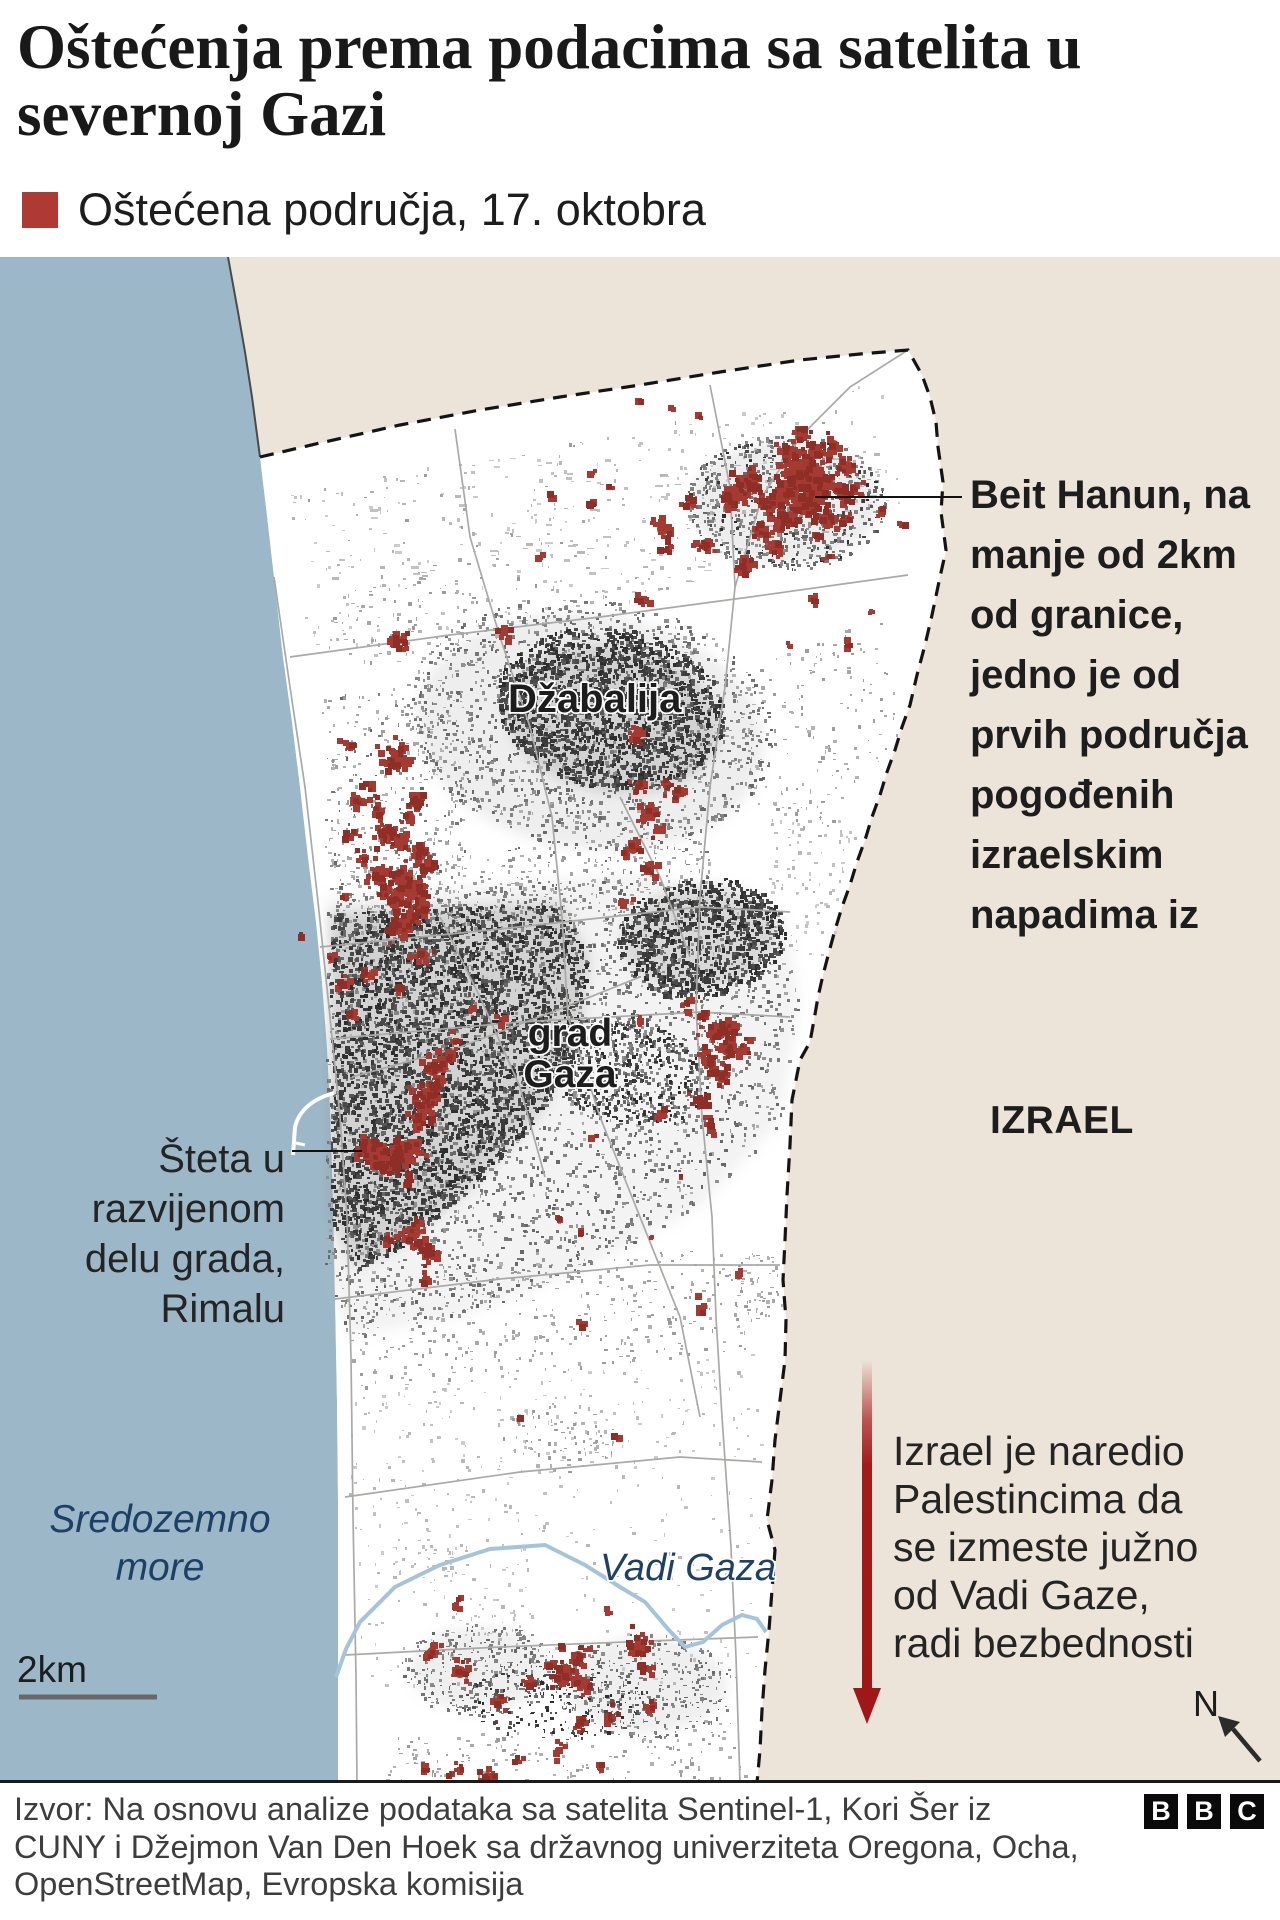 Image resolution: width=1280 pixels, height=1920 pixels. I want to click on svg-text: IZRAEL, so click(1062, 1120).